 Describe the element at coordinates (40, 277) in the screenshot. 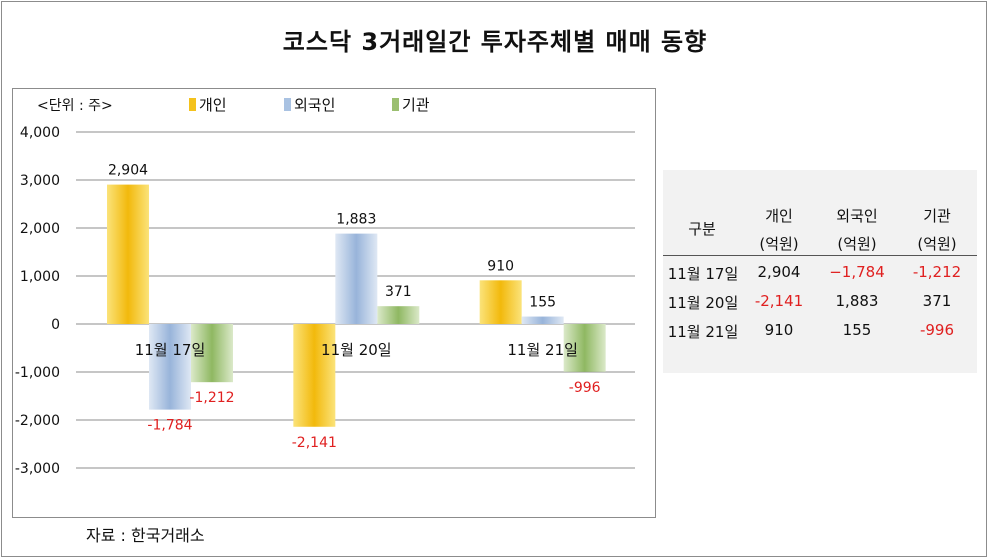

I see `y-tick-label: 1,000` at that location.